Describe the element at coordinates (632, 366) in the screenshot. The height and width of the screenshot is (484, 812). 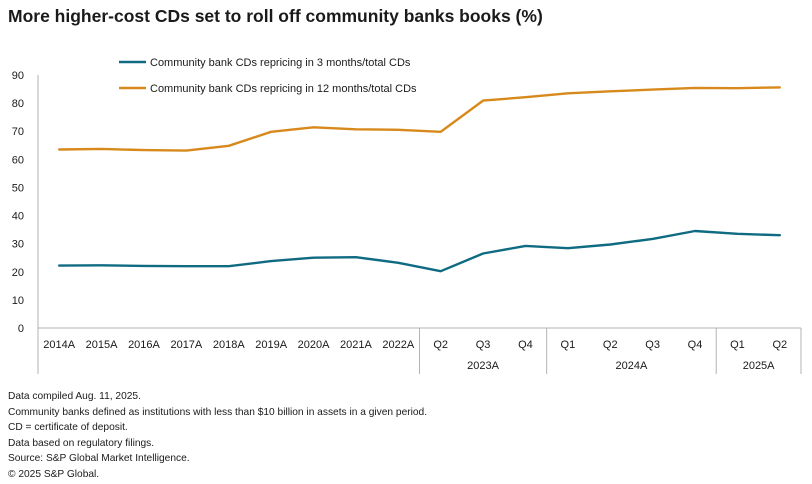
I see `x-group-label: 2024A` at that location.